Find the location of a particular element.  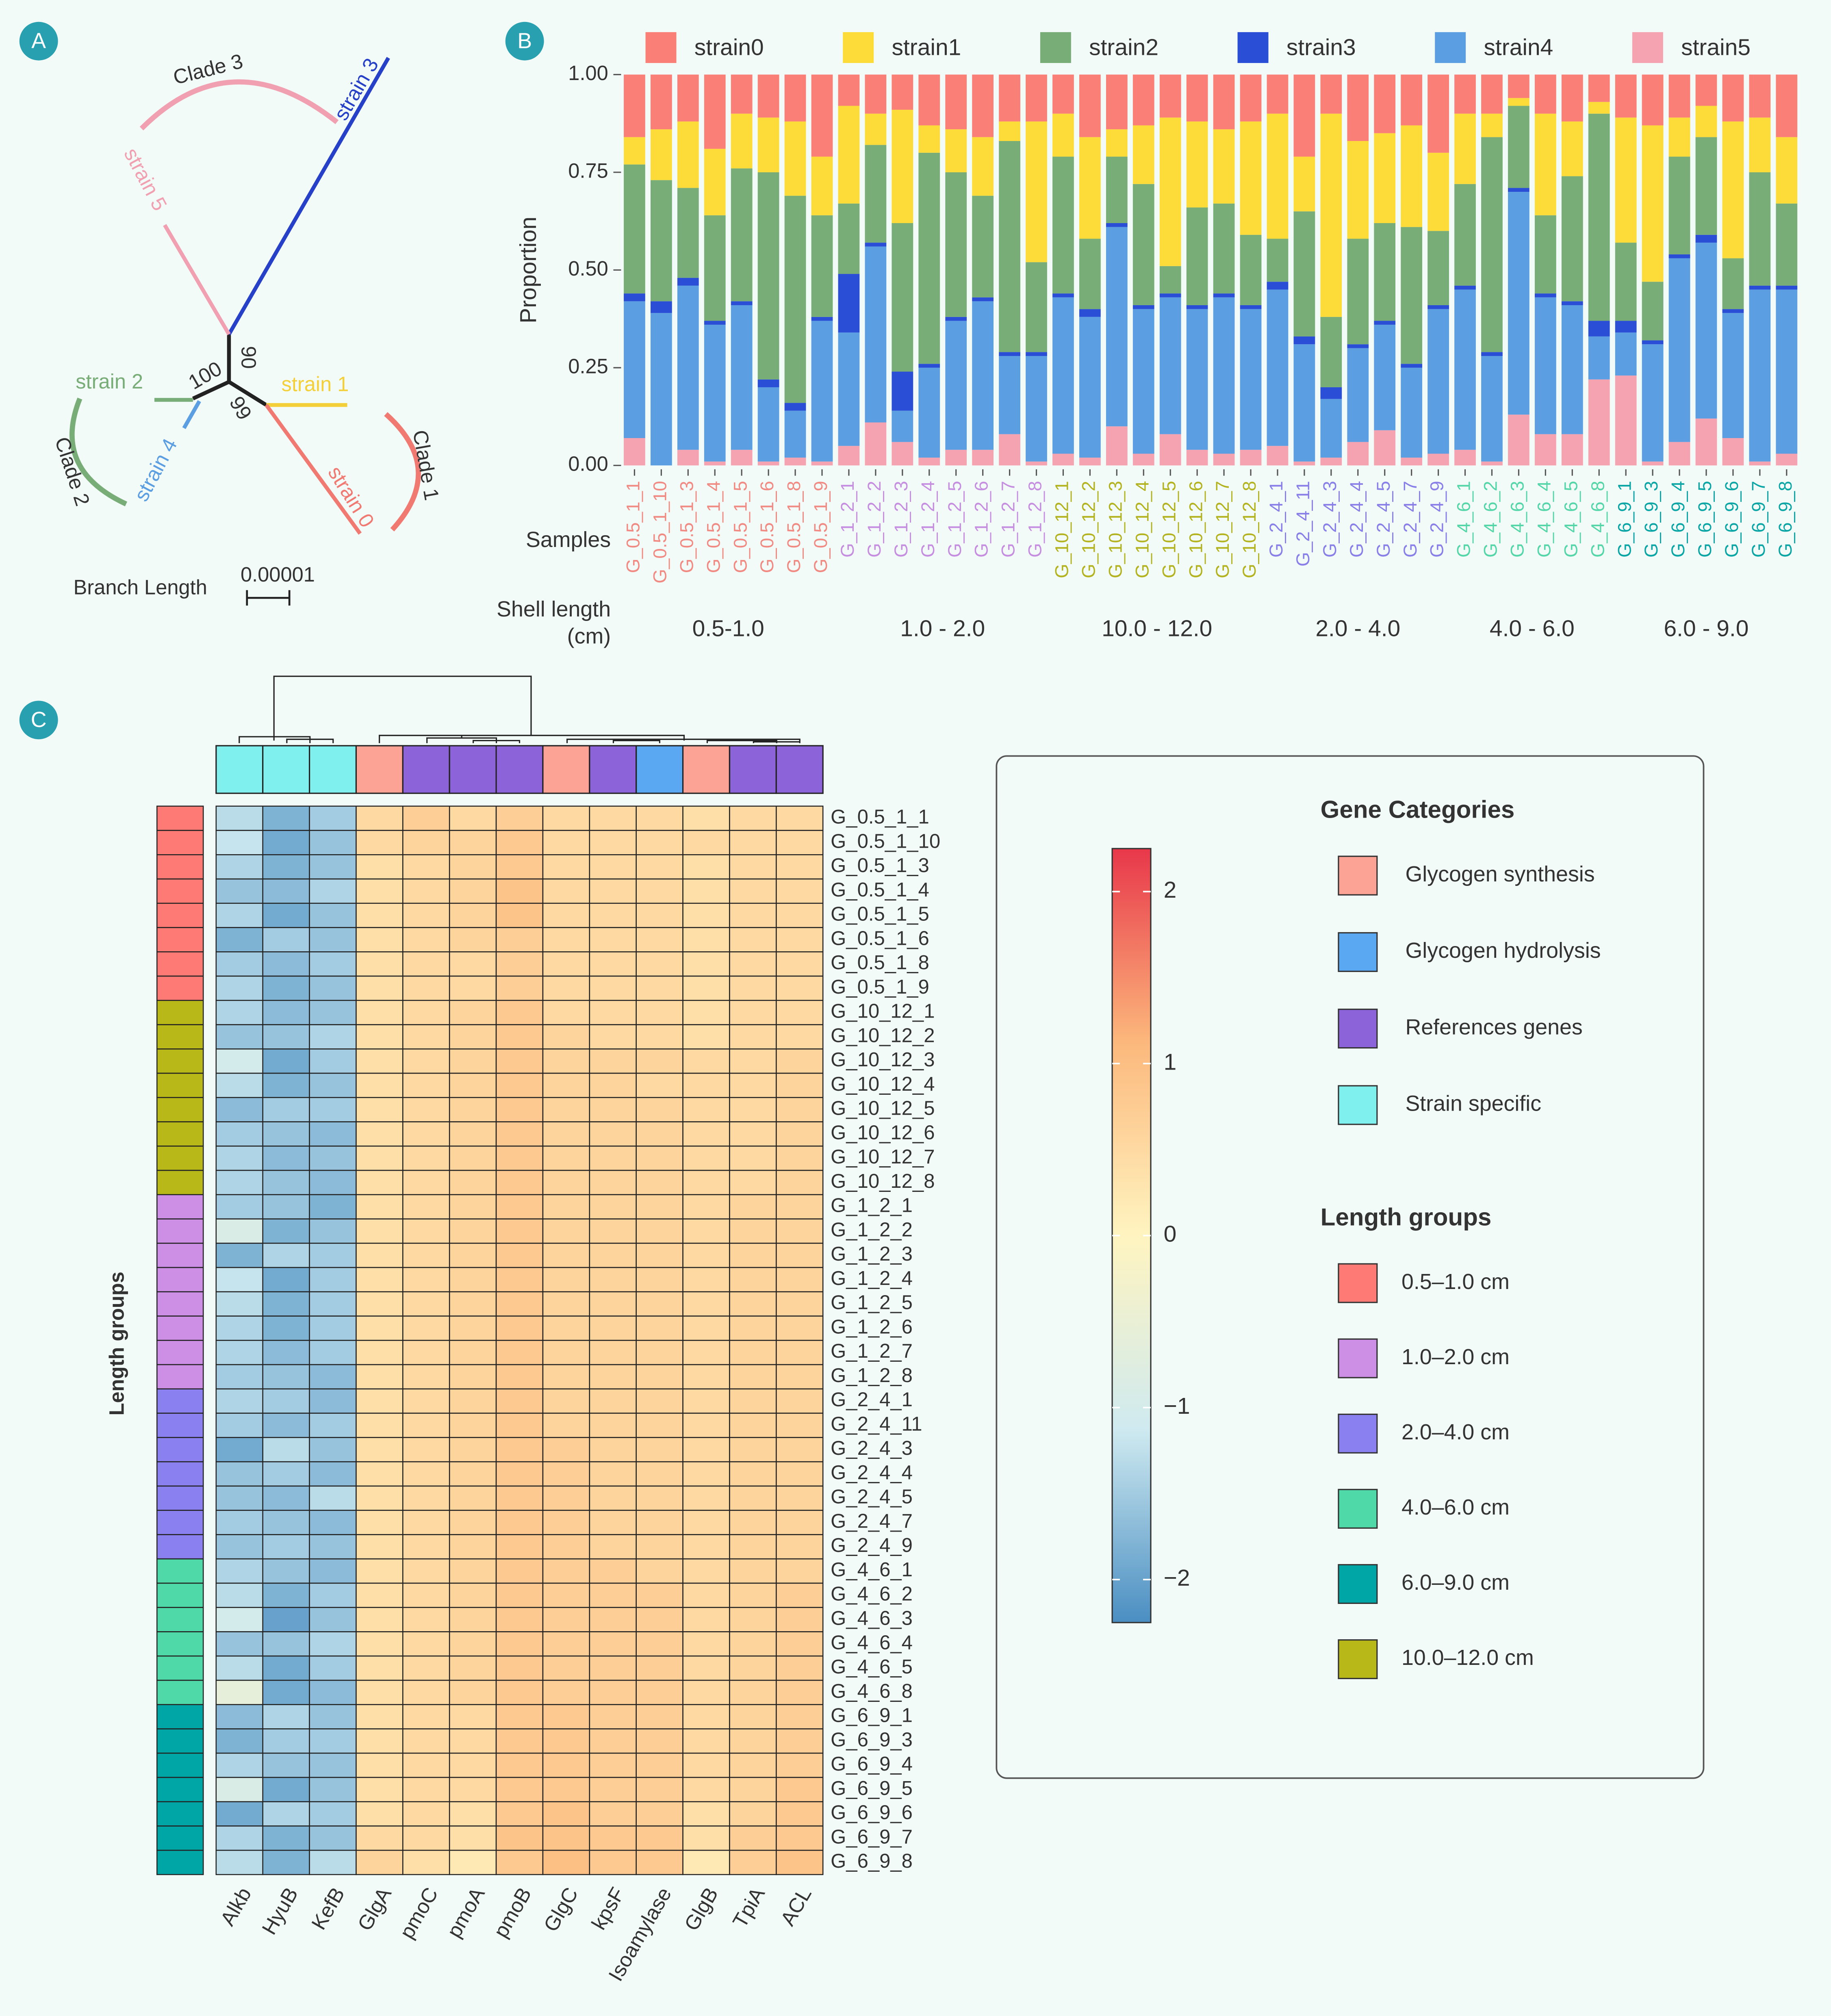

x-tick-label: G_2_4_7 is located at coordinates (1410, 519).